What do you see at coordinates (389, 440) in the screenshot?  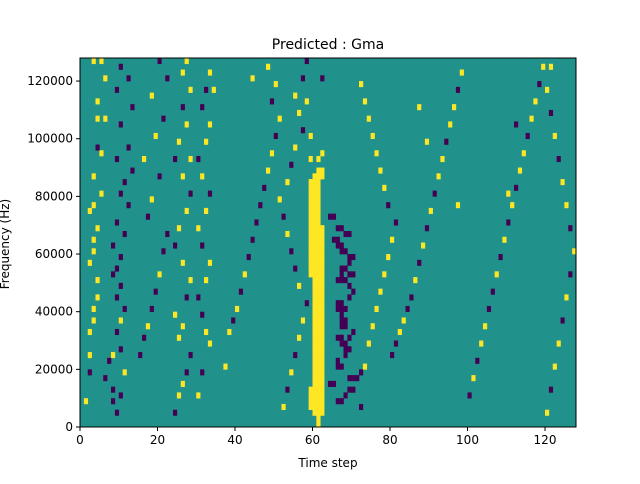 I see `x-tick-label: 80` at bounding box center [389, 440].